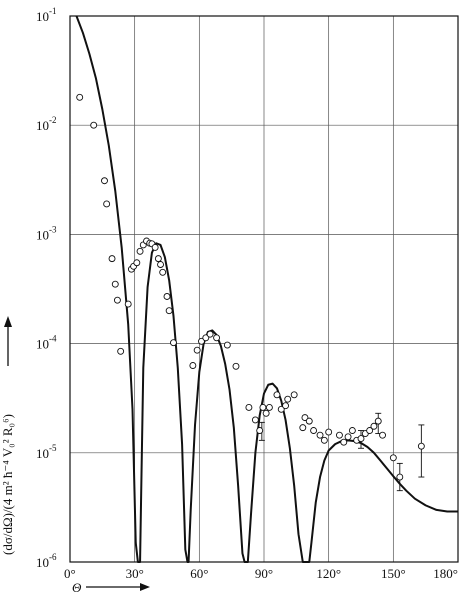  What do you see at coordinates (7, 484) in the screenshot?
I see `y-axis-title: (dσ/dΩ)/(4 m² ħ⁻⁴ V₀² R₀⁶)` at bounding box center [7, 484].